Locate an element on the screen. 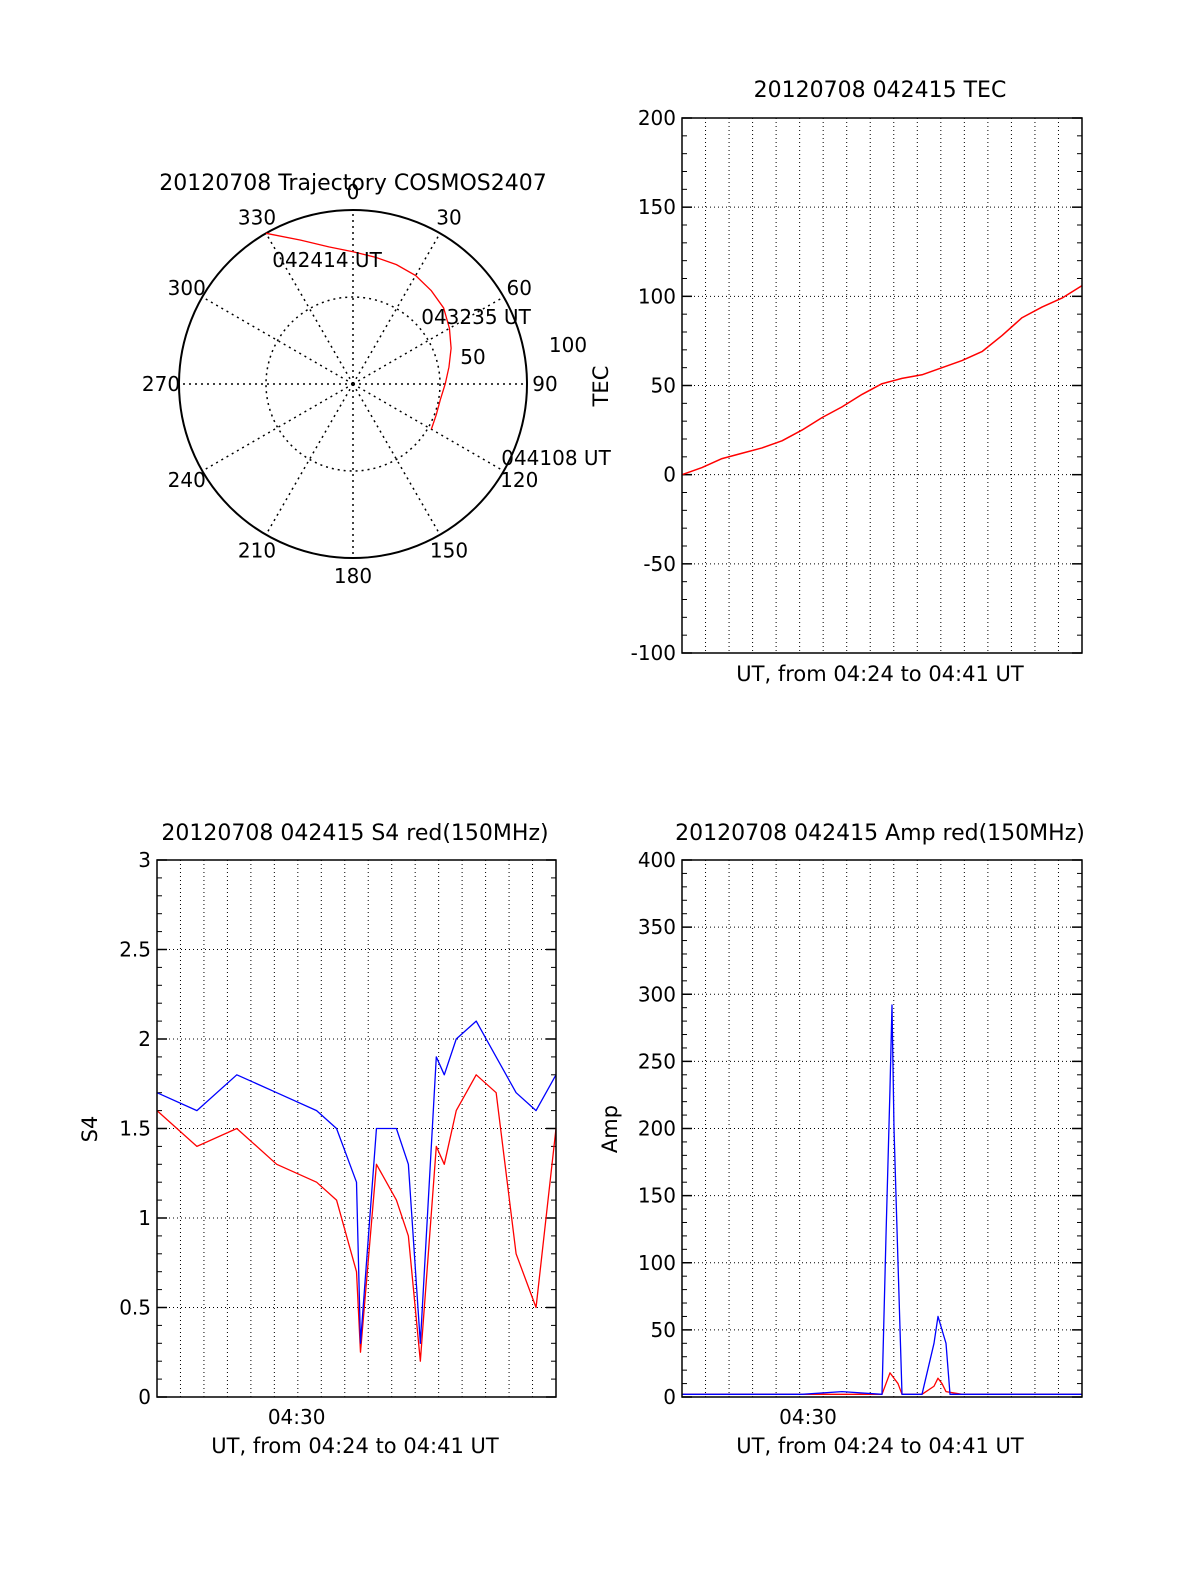 This screenshot has width=1200, height=1580. polar-time-annotation: 044108 UT is located at coordinates (556, 458).